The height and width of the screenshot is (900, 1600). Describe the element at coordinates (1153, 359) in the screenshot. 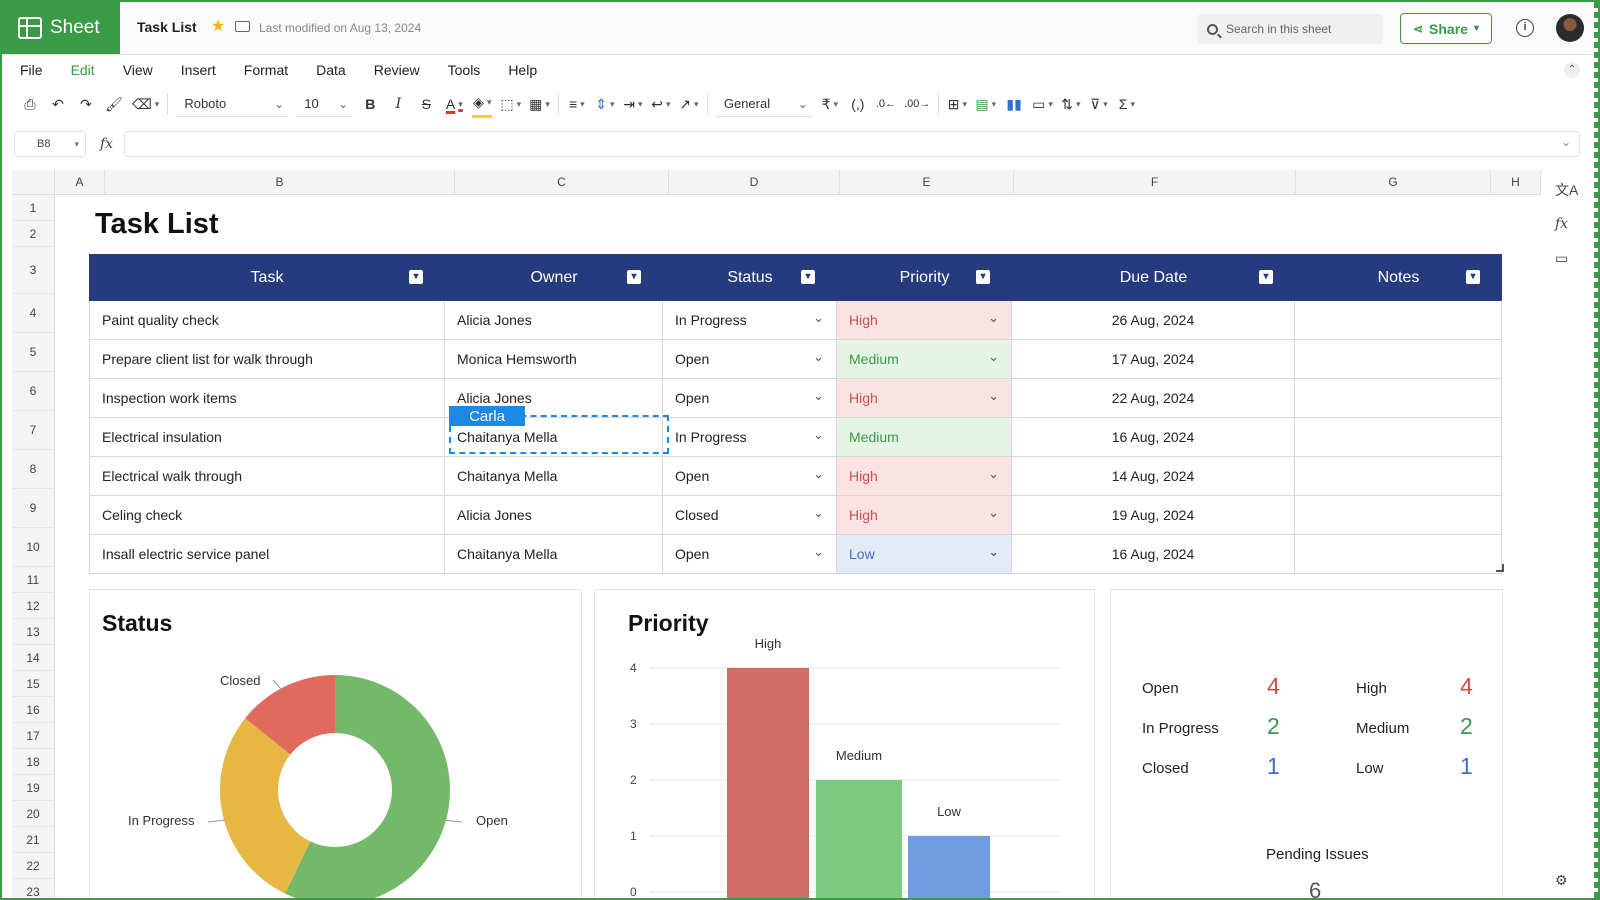

I see `cell-due-date: 17 Aug, 2024` at that location.